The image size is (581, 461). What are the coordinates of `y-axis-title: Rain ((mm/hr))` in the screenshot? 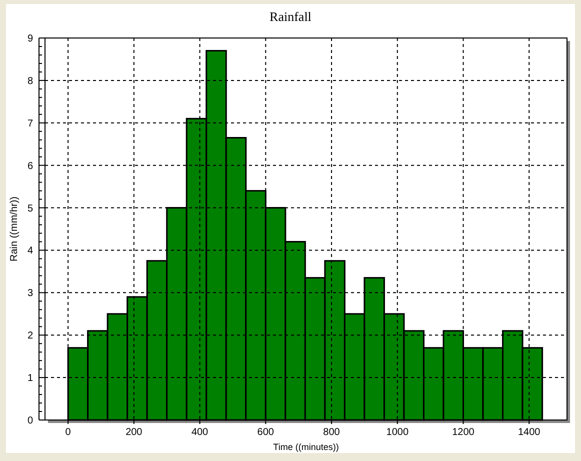 It's located at (14, 229).